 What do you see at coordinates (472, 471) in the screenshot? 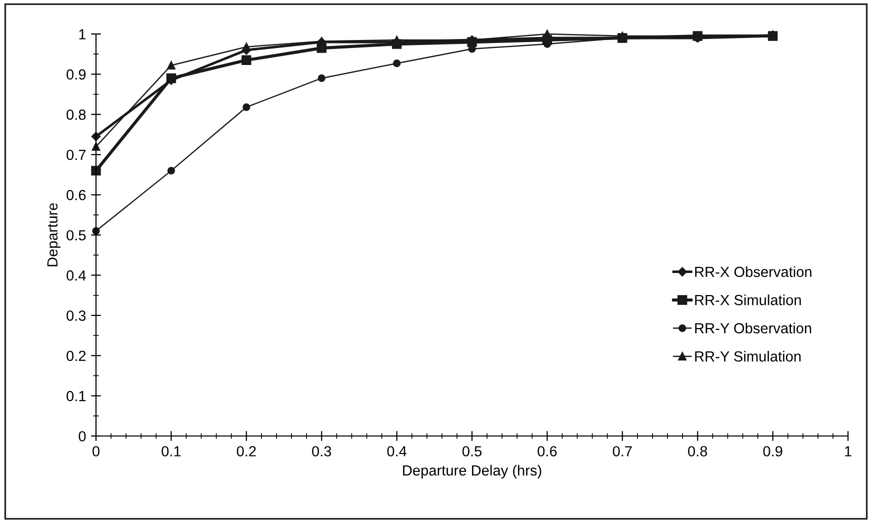
I see `x-axis-title: Departure Delay (hrs)` at bounding box center [472, 471].